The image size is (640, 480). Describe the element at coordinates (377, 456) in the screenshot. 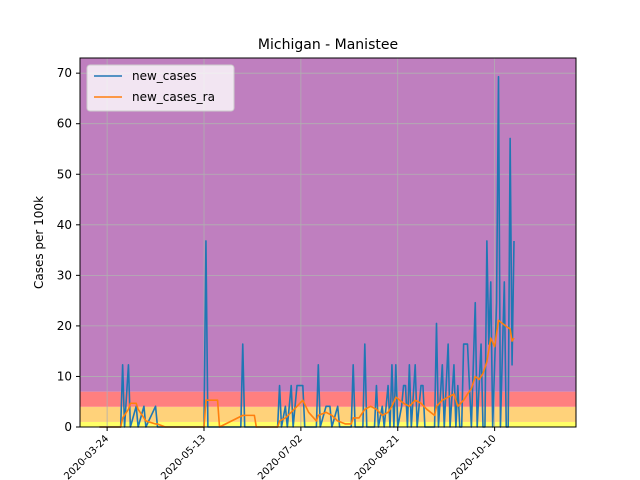

I see `x-tick-label-2020-08-21: 2020-08-21` at that location.